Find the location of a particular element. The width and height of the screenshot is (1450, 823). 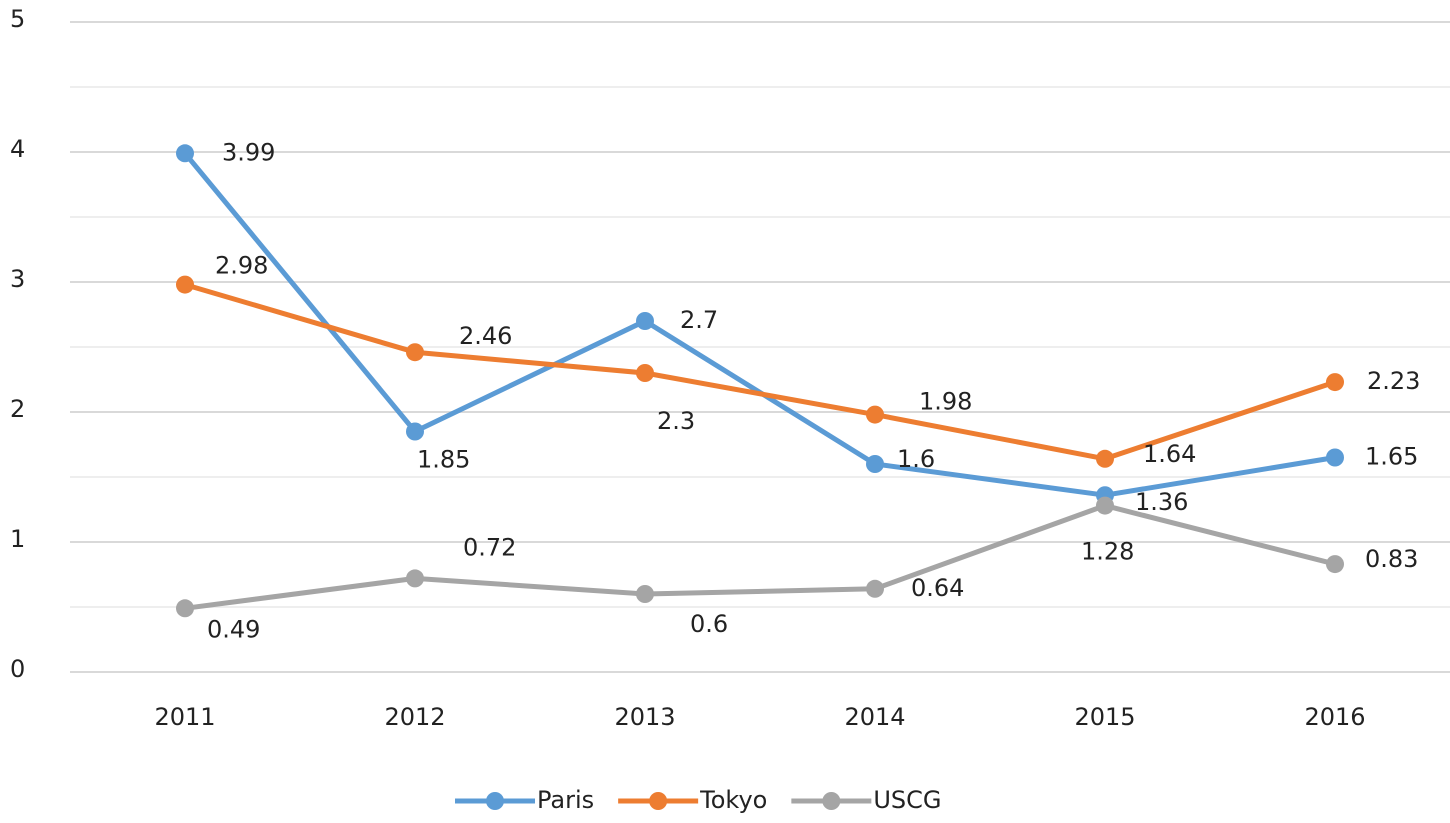

data-label: 2.7 is located at coordinates (699, 320).